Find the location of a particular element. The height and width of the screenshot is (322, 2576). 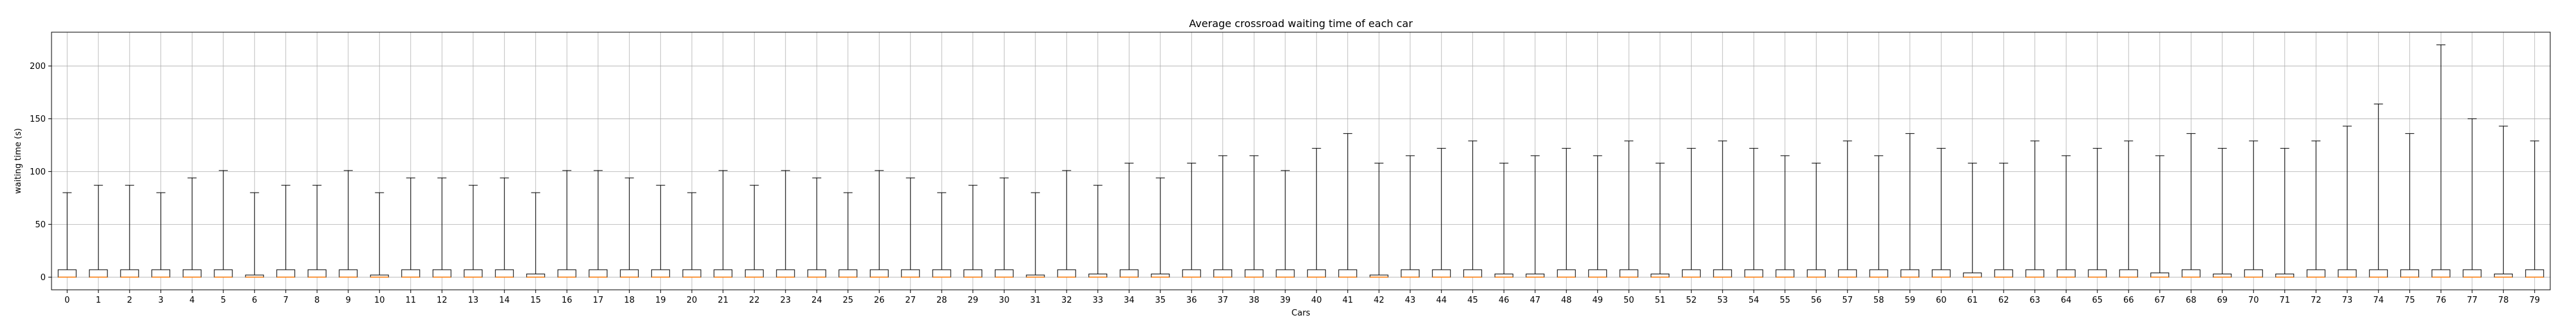

y-tick-label: 50 is located at coordinates (40, 225).